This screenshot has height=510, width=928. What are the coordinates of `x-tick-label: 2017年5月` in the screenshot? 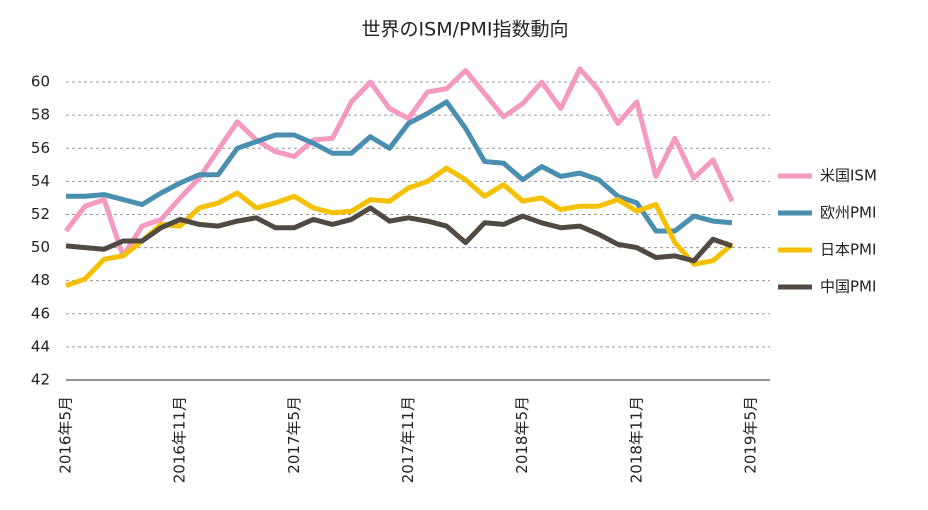 It's located at (294, 435).